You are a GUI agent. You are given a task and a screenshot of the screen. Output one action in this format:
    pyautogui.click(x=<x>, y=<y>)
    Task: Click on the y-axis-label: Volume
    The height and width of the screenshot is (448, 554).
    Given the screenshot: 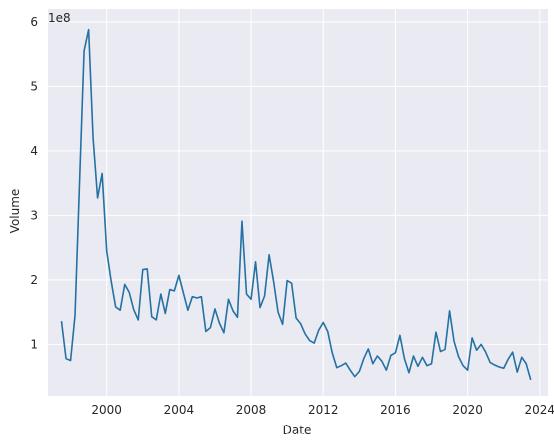 What is the action you would take?
    pyautogui.click(x=15, y=211)
    